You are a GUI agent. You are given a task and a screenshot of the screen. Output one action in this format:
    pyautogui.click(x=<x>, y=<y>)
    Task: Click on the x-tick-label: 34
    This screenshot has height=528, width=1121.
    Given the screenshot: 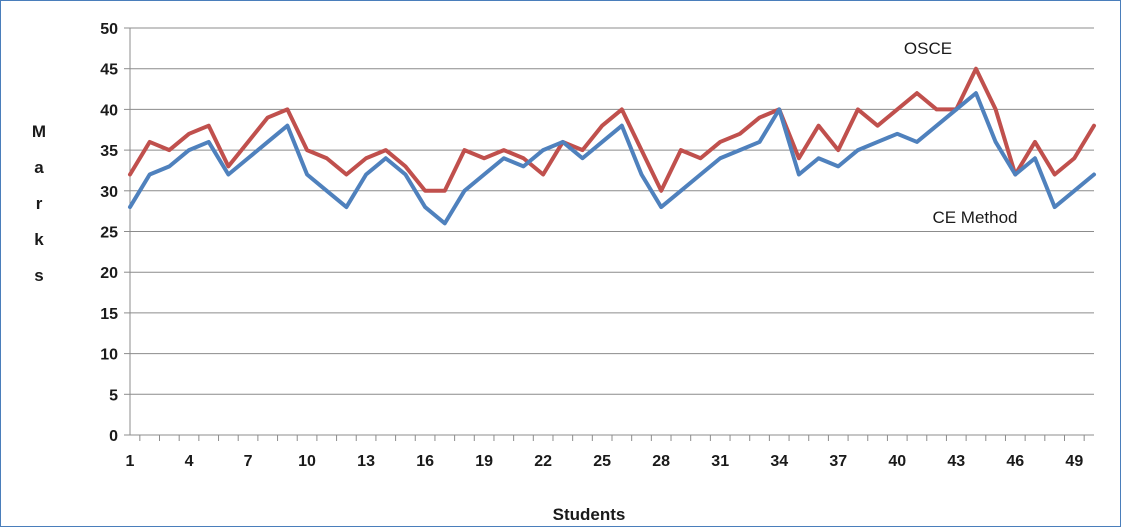 What is the action you would take?
    pyautogui.click(x=779, y=461)
    